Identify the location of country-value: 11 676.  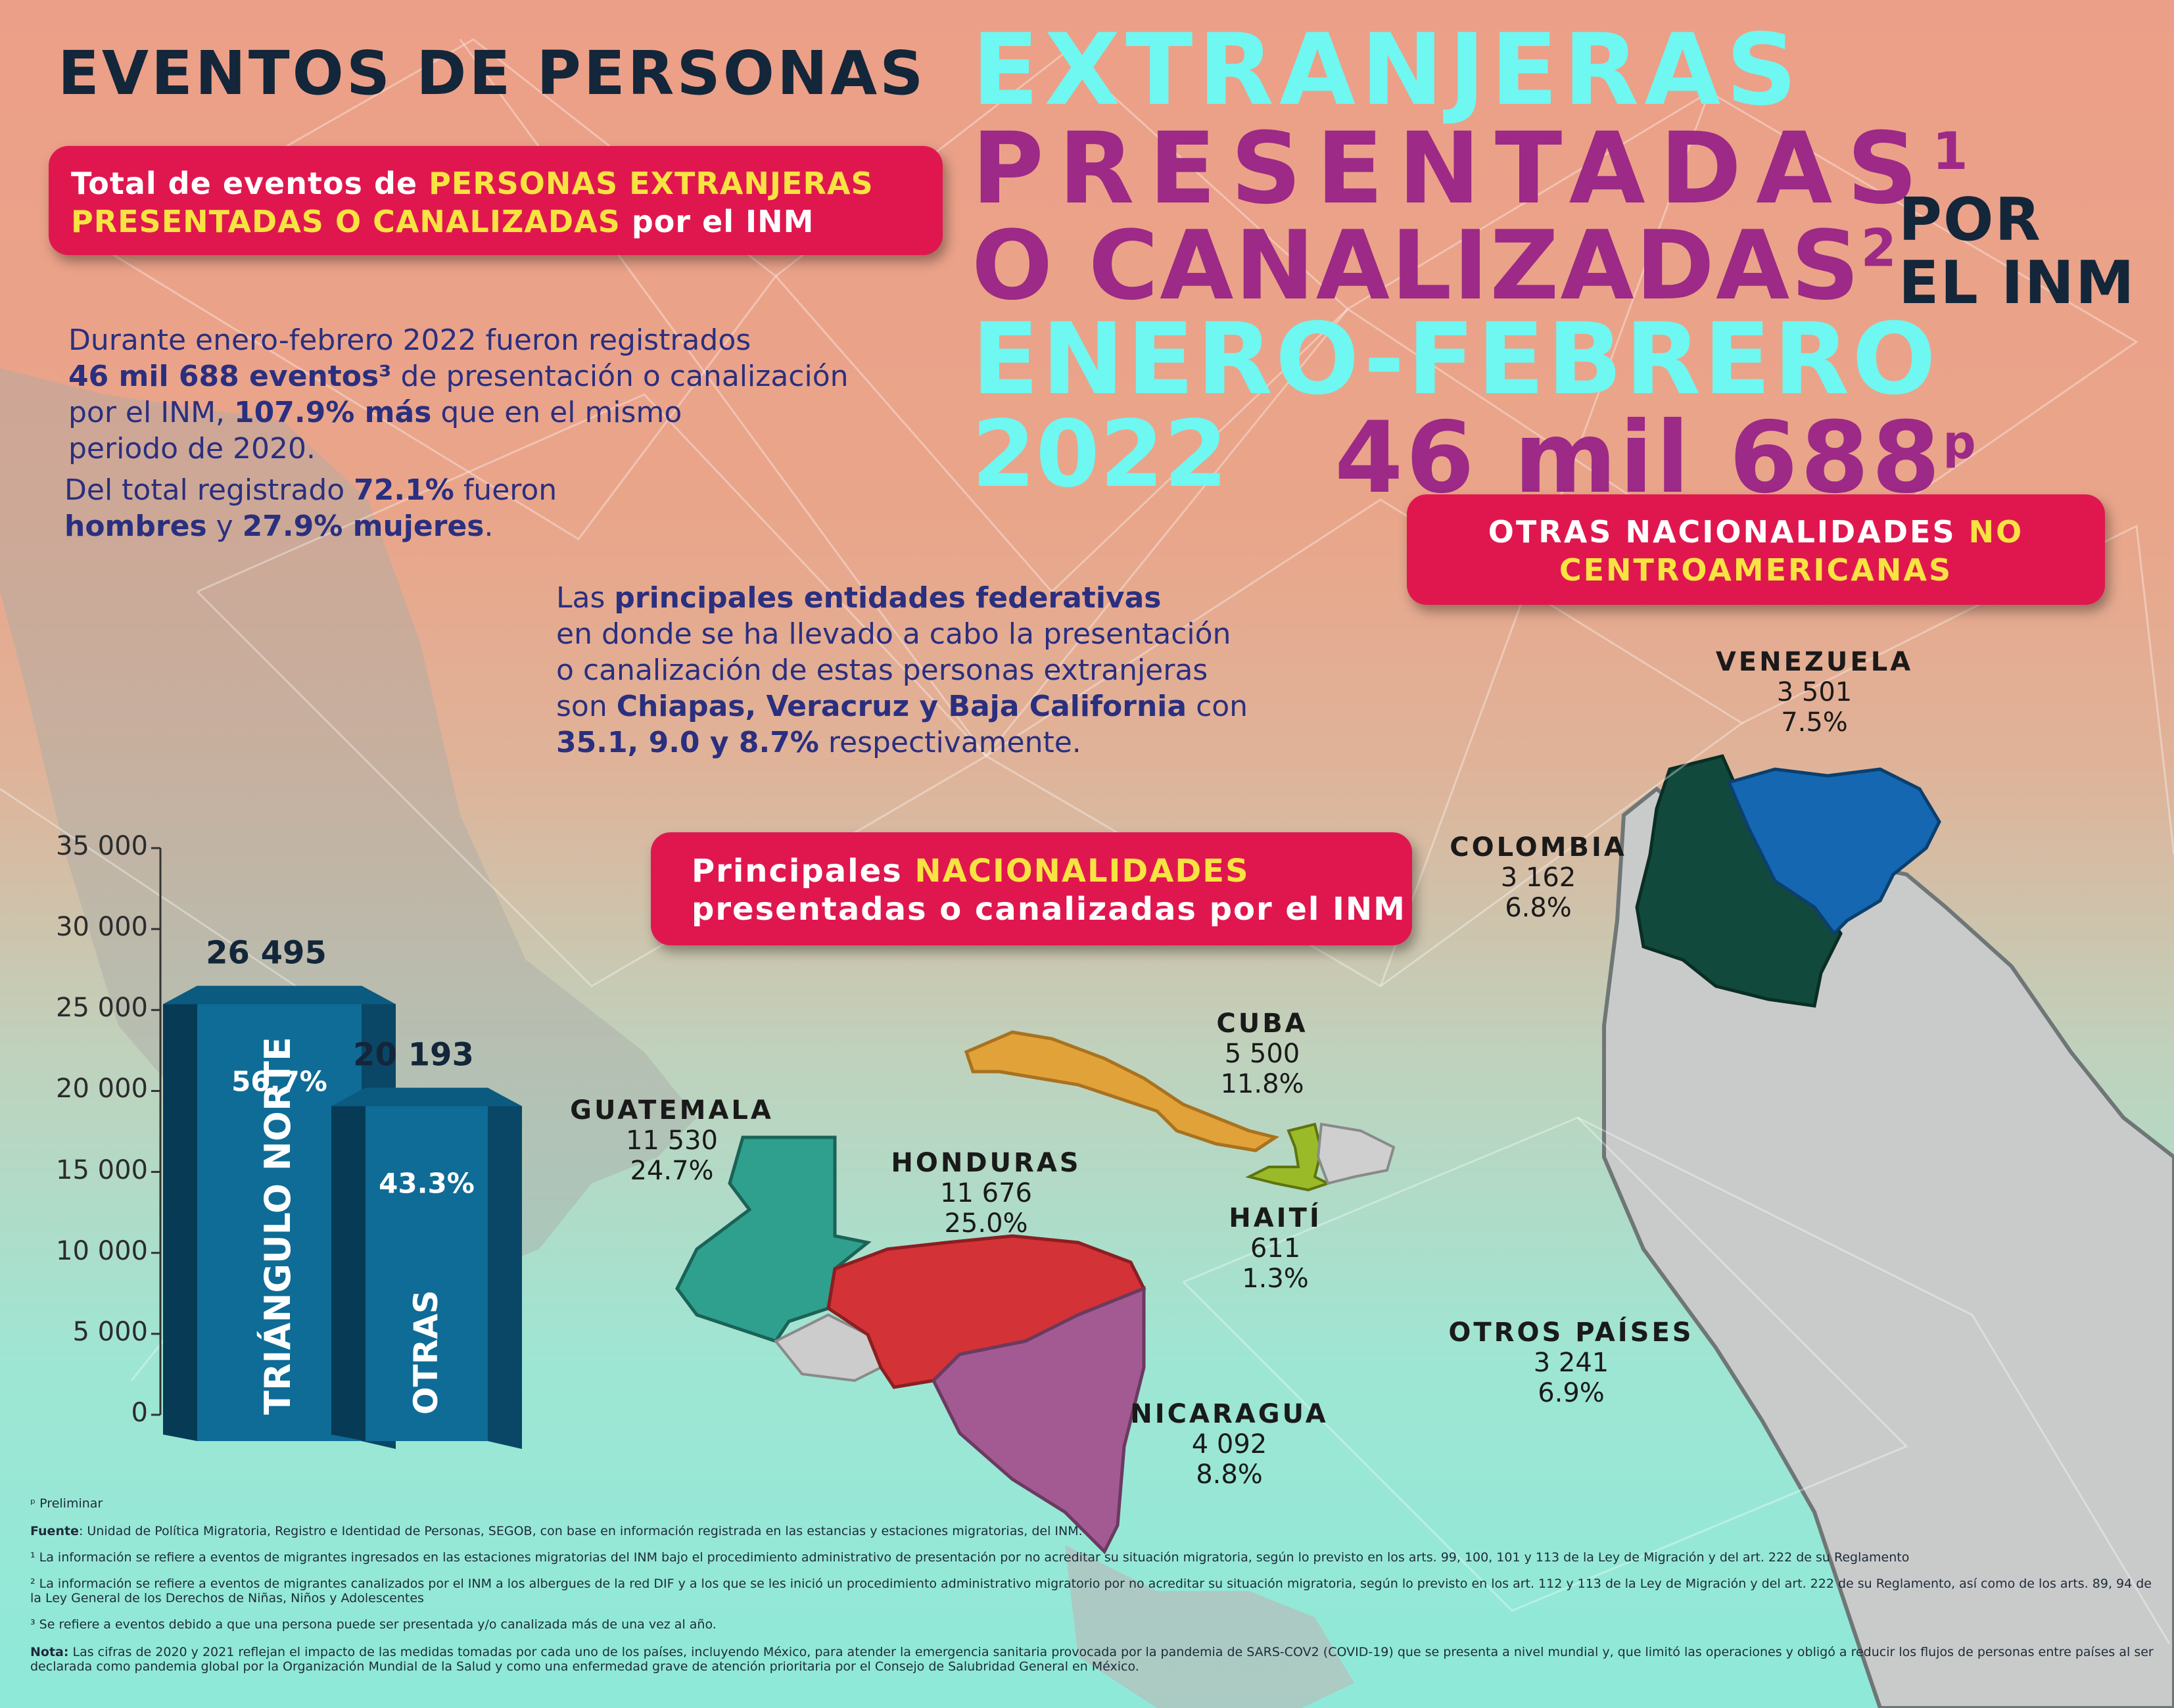
(986, 1193).